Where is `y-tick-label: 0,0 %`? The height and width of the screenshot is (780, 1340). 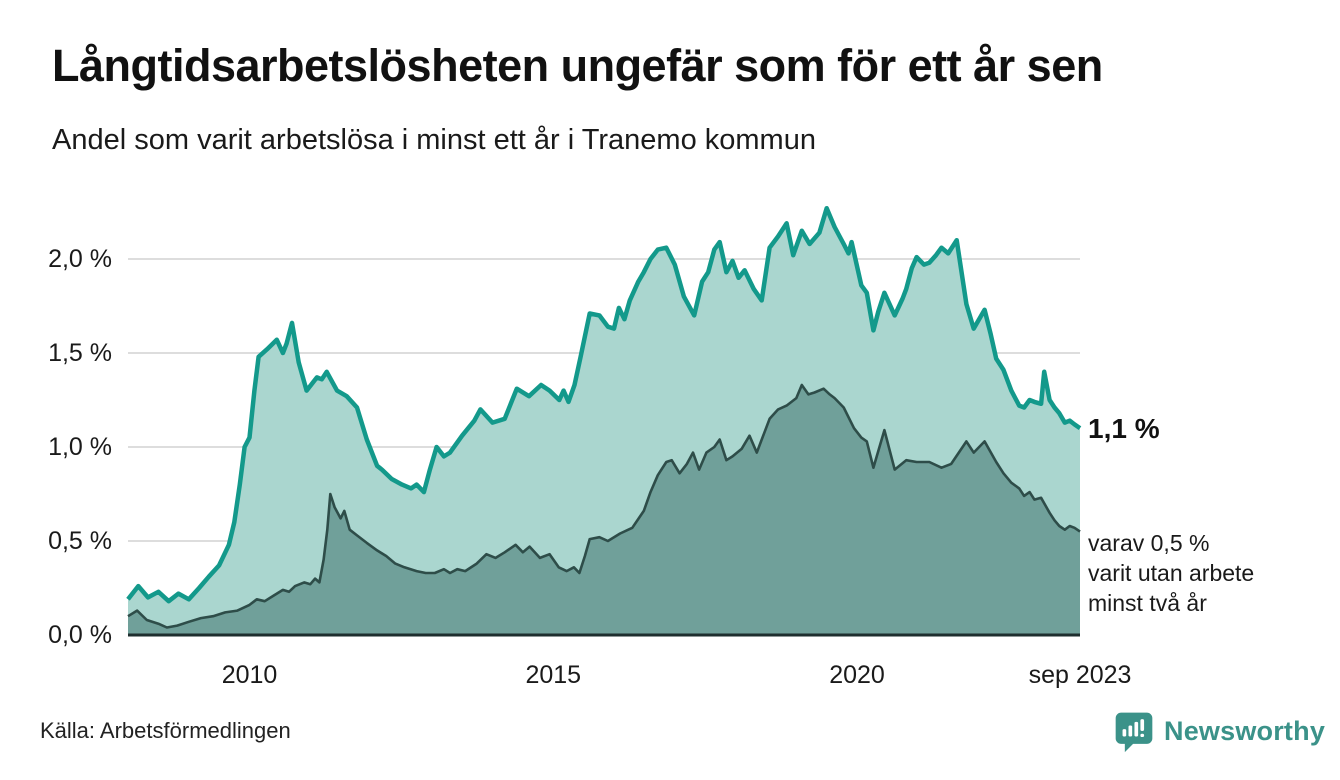
y-tick-label: 0,0 % is located at coordinates (80, 635).